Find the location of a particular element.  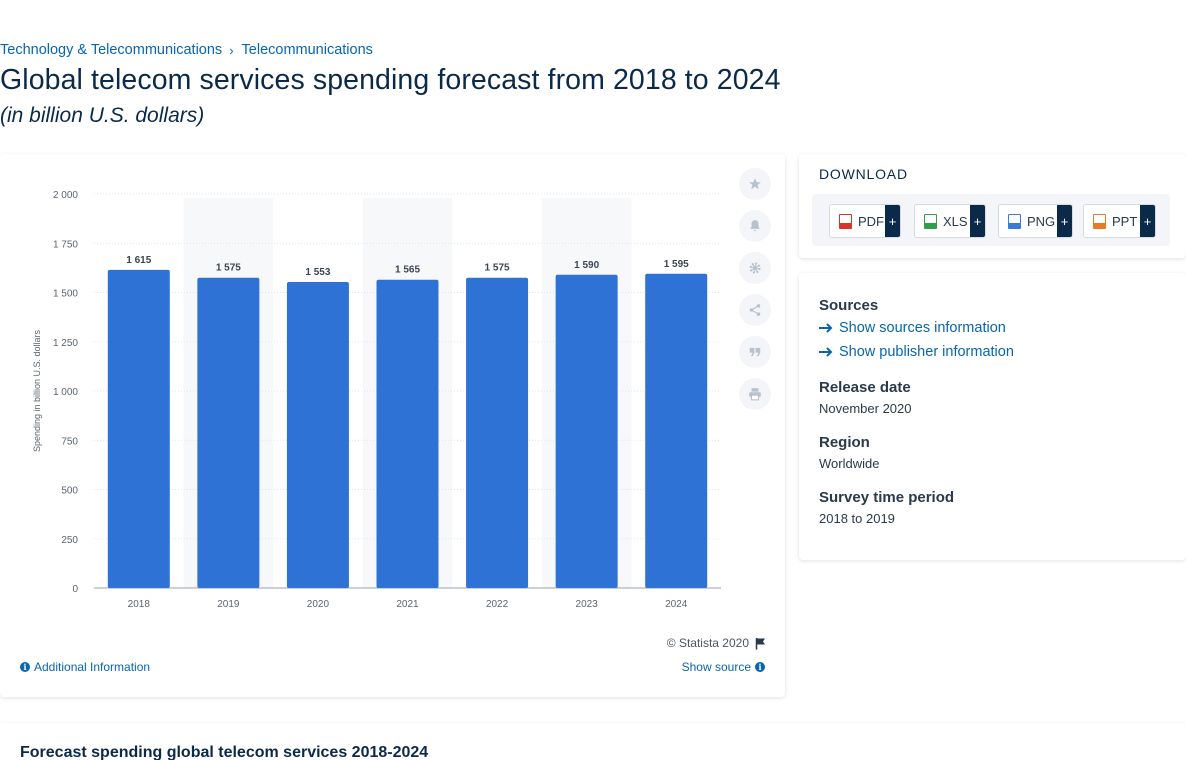

x-tick-label: 2021 is located at coordinates (407, 604).